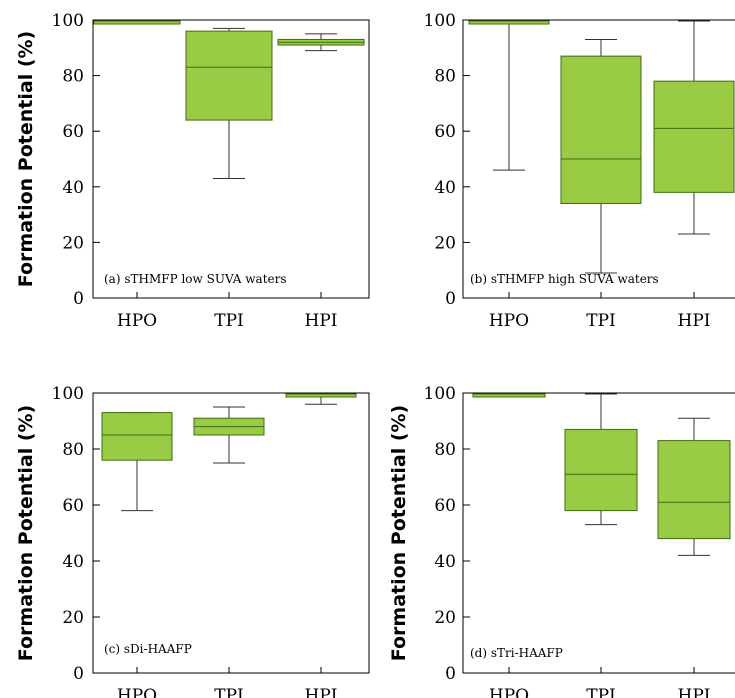 The width and height of the screenshot is (735, 698). Describe the element at coordinates (694, 136) in the screenshot. I see `panel-b-hpi-box` at that location.